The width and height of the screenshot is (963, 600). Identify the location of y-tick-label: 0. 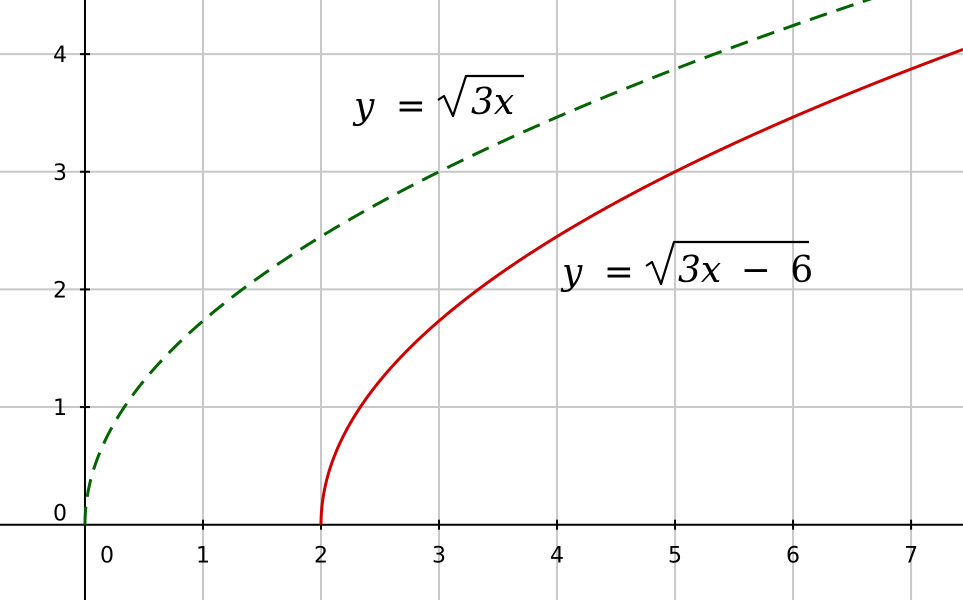
(60, 514).